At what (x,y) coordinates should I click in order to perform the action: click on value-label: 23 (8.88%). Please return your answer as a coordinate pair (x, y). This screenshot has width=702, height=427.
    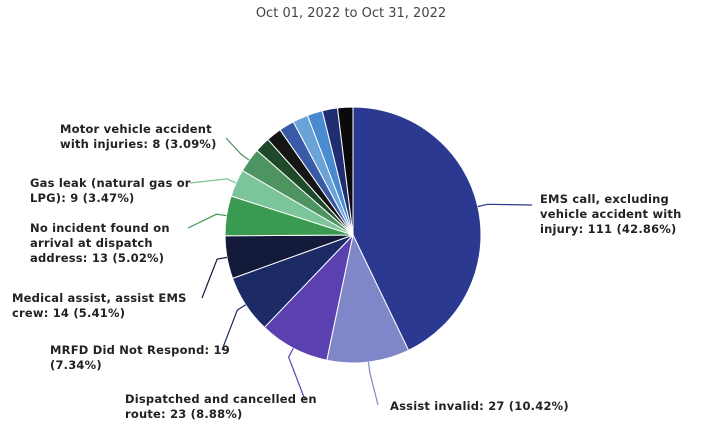
    Looking at the image, I should click on (206, 414).